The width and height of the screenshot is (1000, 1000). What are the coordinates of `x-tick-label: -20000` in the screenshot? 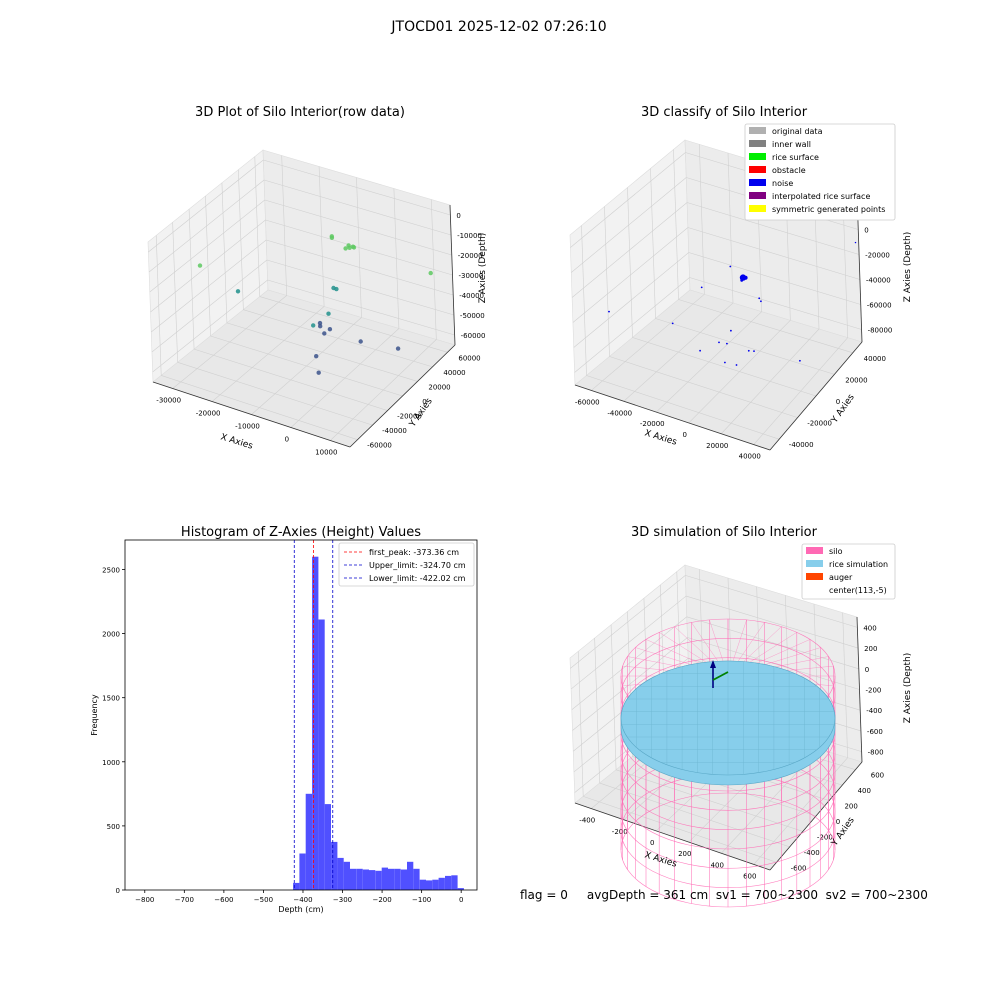 It's located at (652, 424).